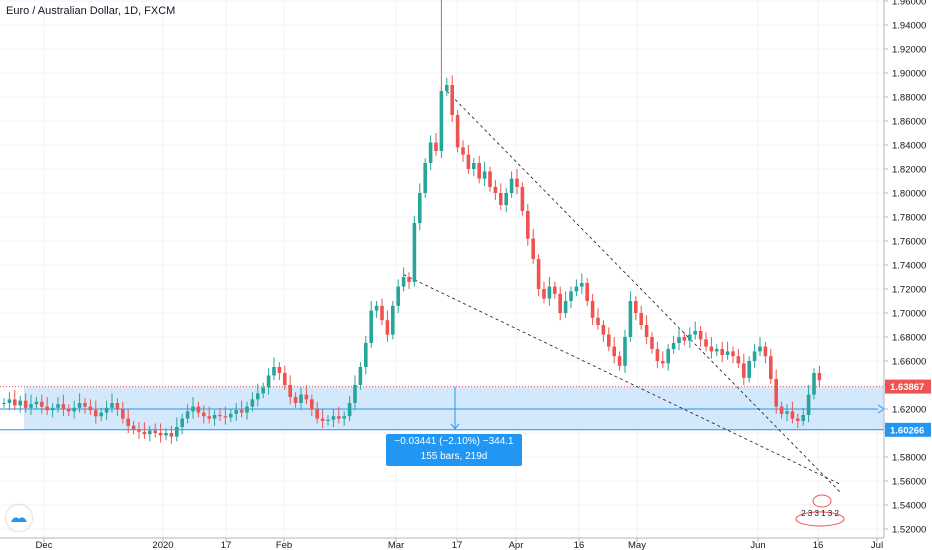 The height and width of the screenshot is (550, 932). I want to click on tradingview-logo-icon, so click(19, 518).